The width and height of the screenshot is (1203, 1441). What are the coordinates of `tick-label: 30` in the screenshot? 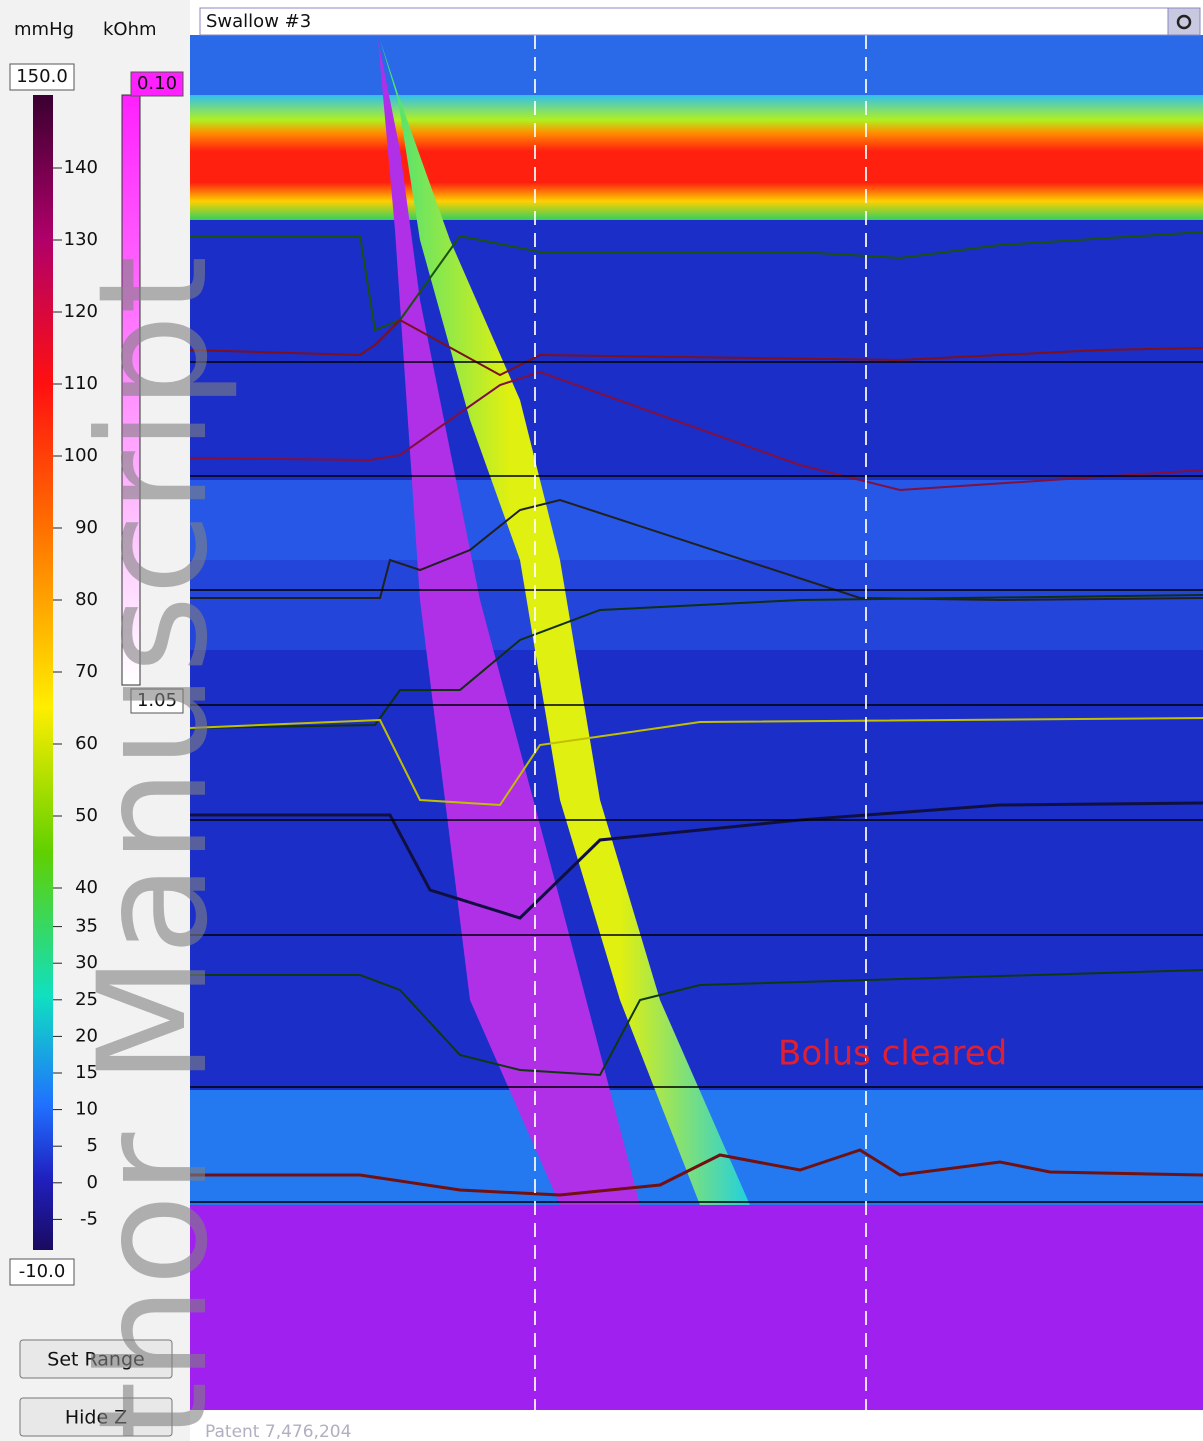 It's located at (86, 962).